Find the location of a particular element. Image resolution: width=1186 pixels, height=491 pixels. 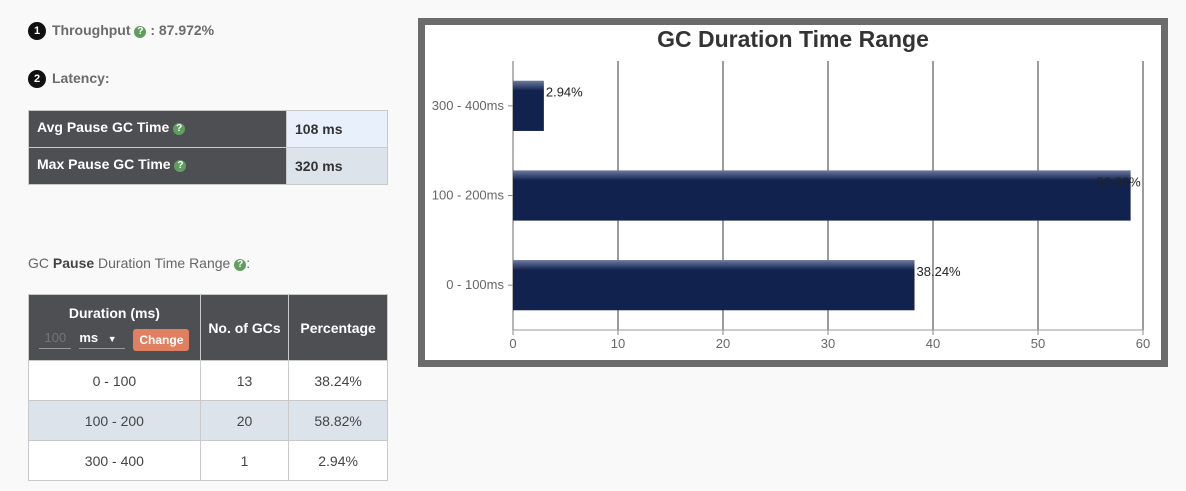

throughput-label: Throughput is located at coordinates (91, 30).